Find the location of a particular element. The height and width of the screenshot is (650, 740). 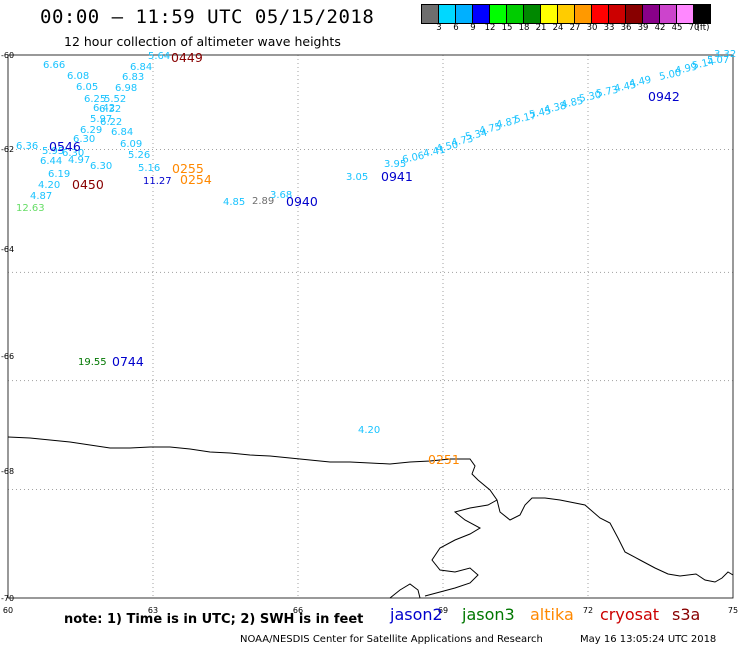

wave-height-label: 5.17 is located at coordinates (525, 118).